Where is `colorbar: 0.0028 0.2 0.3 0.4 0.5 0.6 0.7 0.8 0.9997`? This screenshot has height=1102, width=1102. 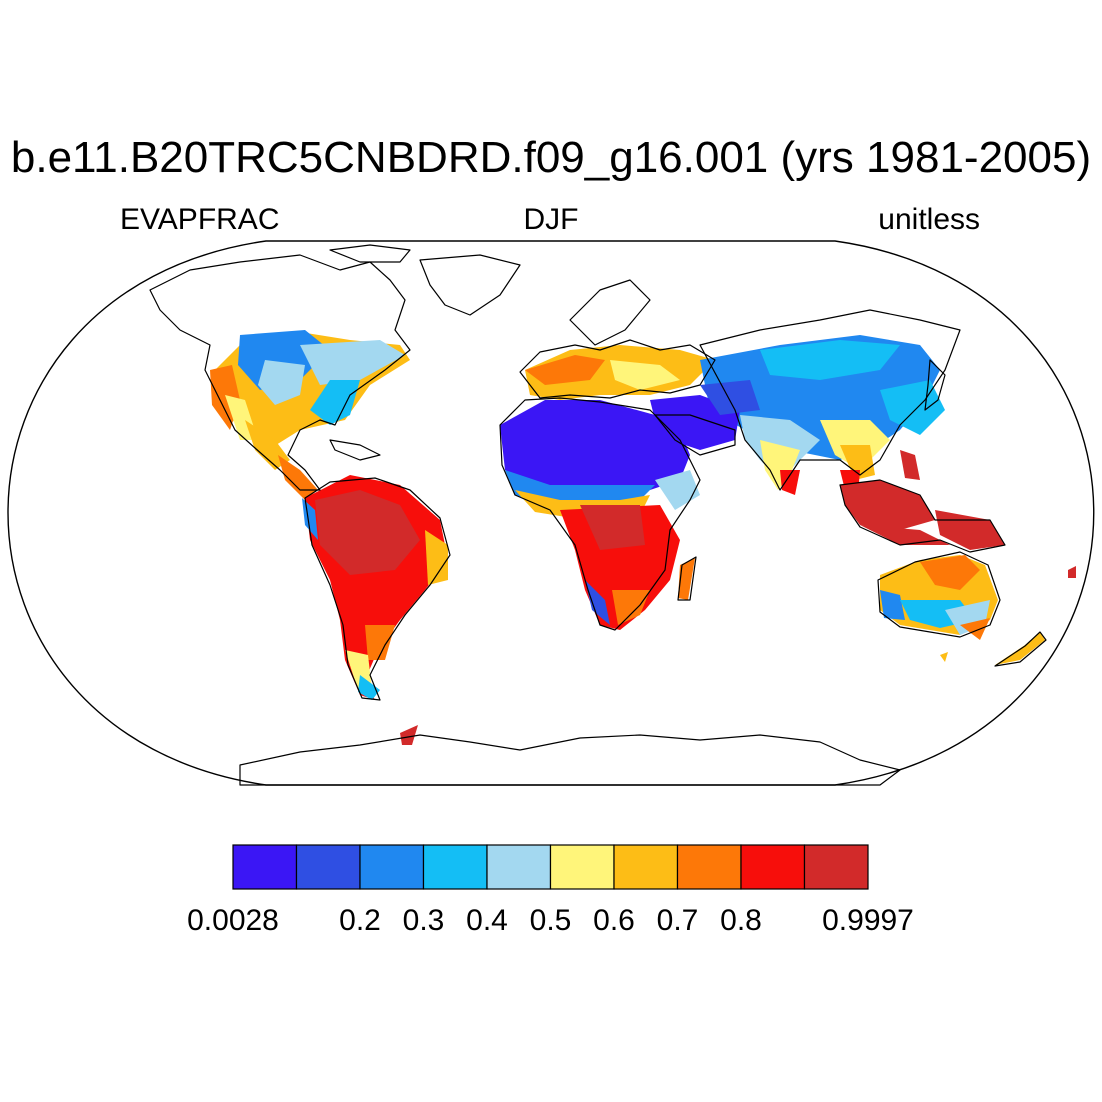 colorbar: 0.0028 0.2 0.3 0.4 0.5 0.6 0.7 0.8 0.9997 is located at coordinates (550, 890).